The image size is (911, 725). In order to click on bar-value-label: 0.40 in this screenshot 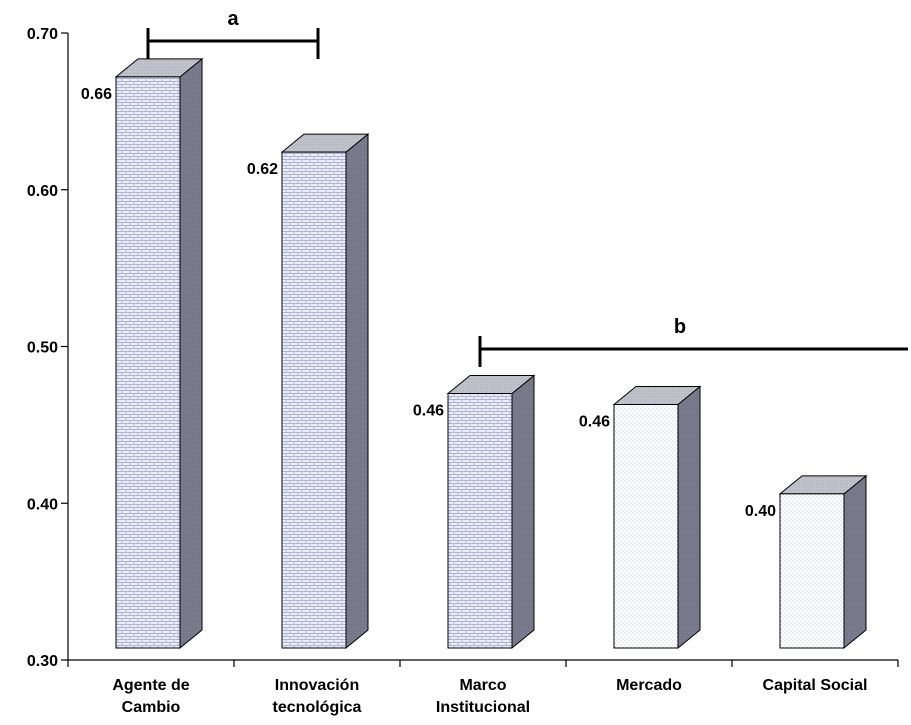, I will do `click(760, 511)`.